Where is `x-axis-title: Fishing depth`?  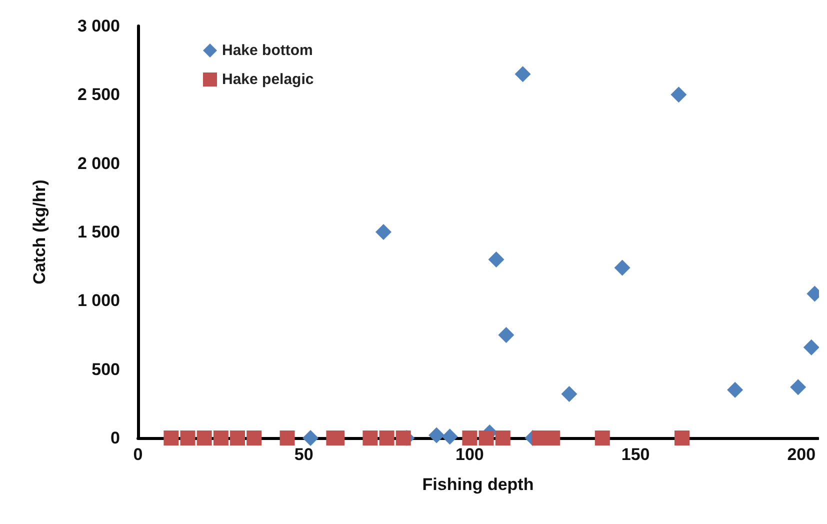
x-axis-title: Fishing depth is located at coordinates (478, 484).